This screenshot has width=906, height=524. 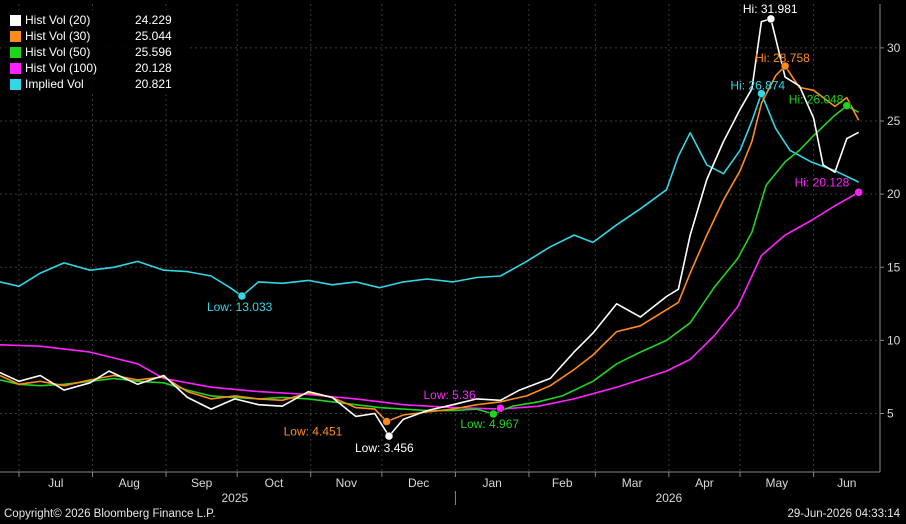 What do you see at coordinates (757, 86) in the screenshot?
I see `annotation-label: Hi: 26.874` at bounding box center [757, 86].